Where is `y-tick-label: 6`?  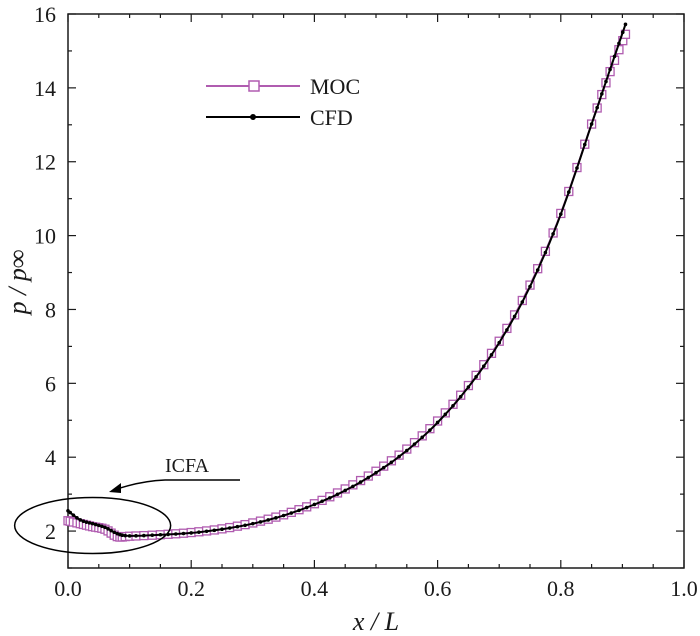
y-tick-label: 6 is located at coordinates (50, 383).